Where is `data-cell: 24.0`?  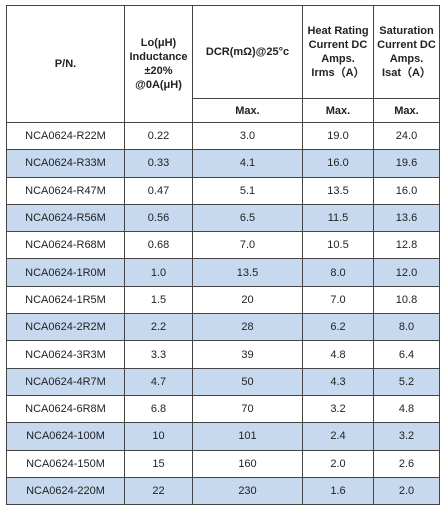
data-cell: 24.0 is located at coordinates (406, 136).